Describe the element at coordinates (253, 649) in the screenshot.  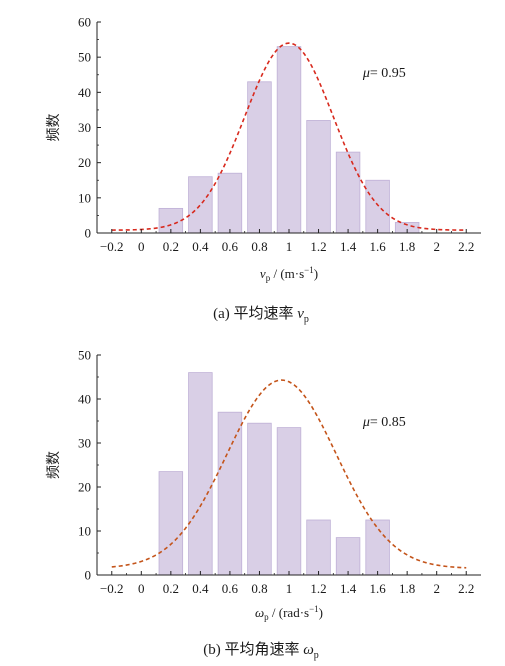
I see `caption-text-b: (b) 平均角速率` at that location.